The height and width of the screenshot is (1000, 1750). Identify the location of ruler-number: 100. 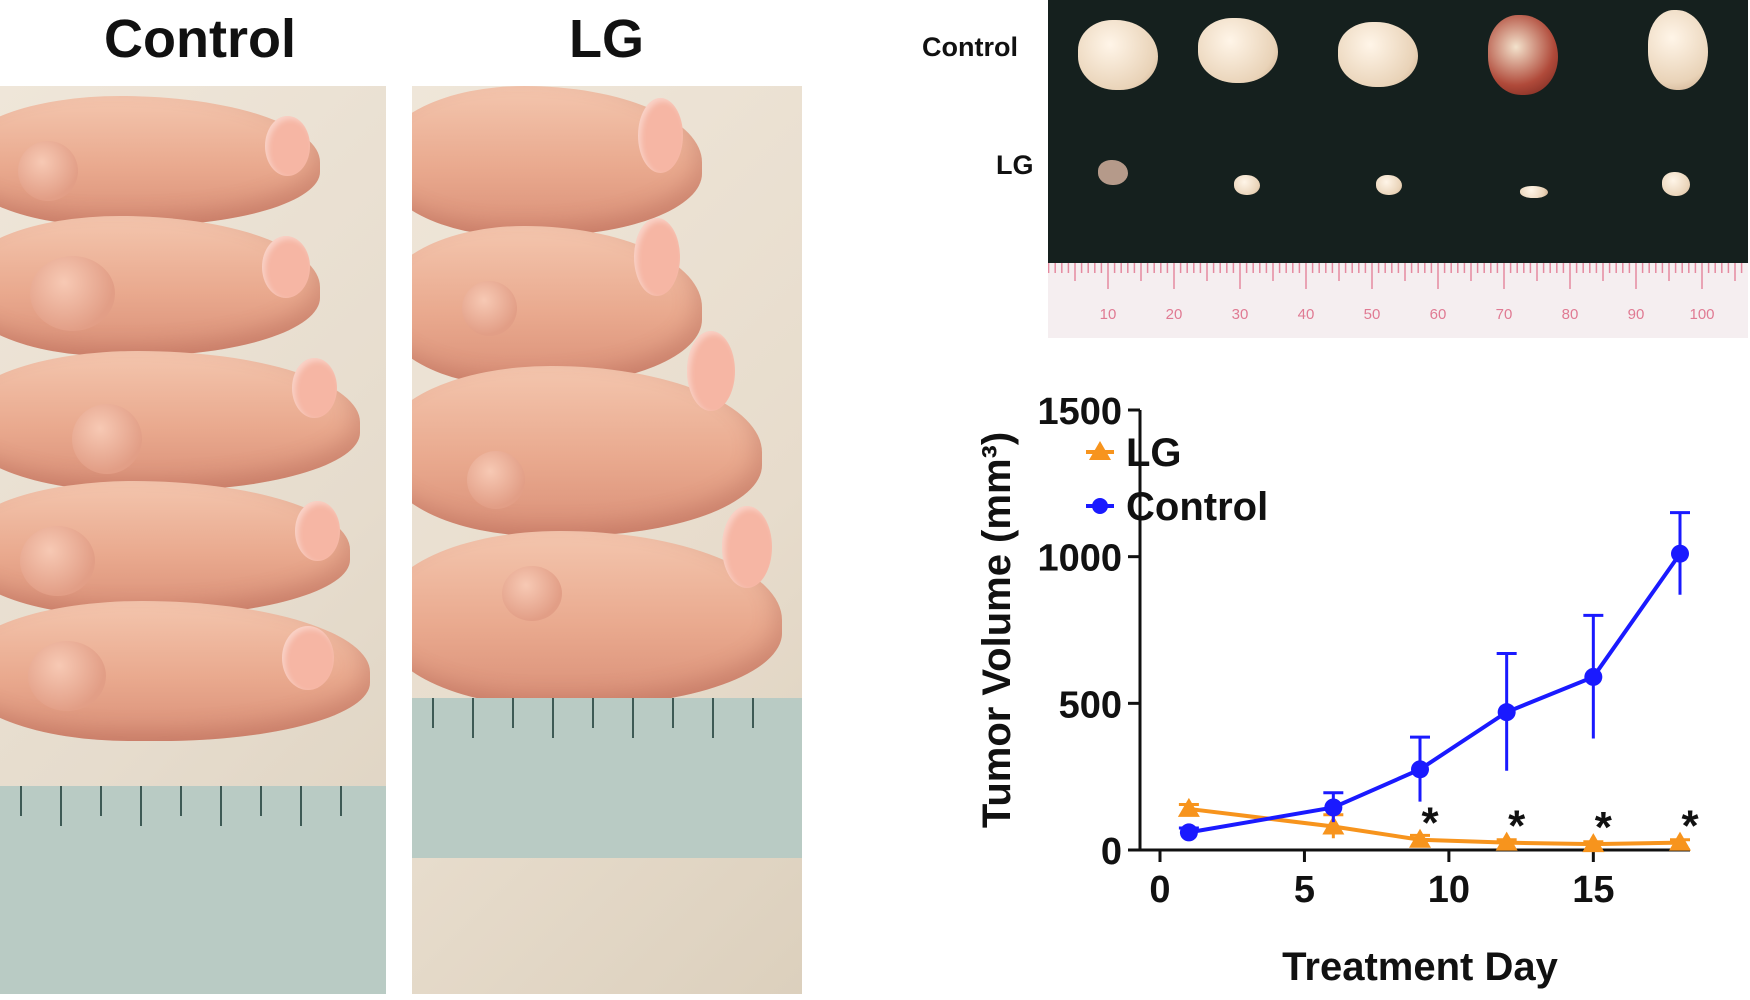
(1701, 314).